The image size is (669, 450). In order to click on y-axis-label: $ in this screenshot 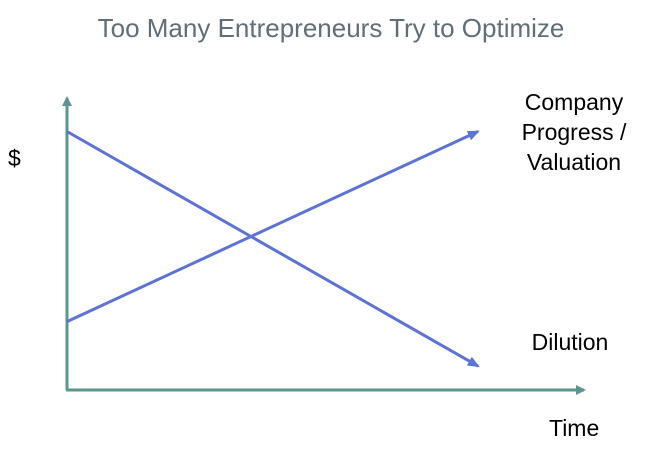, I will do `click(14, 158)`.